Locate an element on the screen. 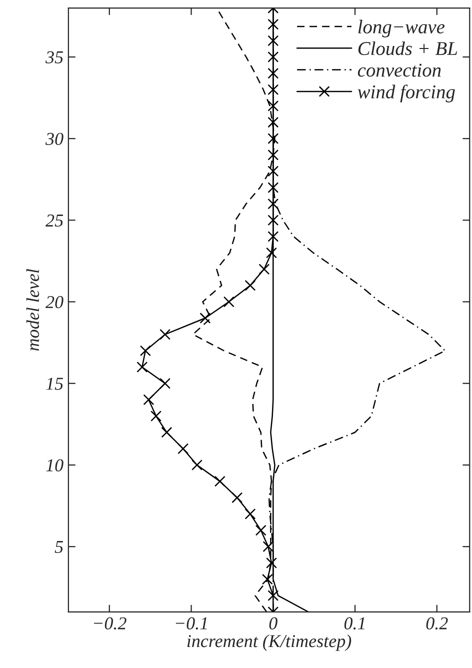  legend-label: convection is located at coordinates (399, 70).